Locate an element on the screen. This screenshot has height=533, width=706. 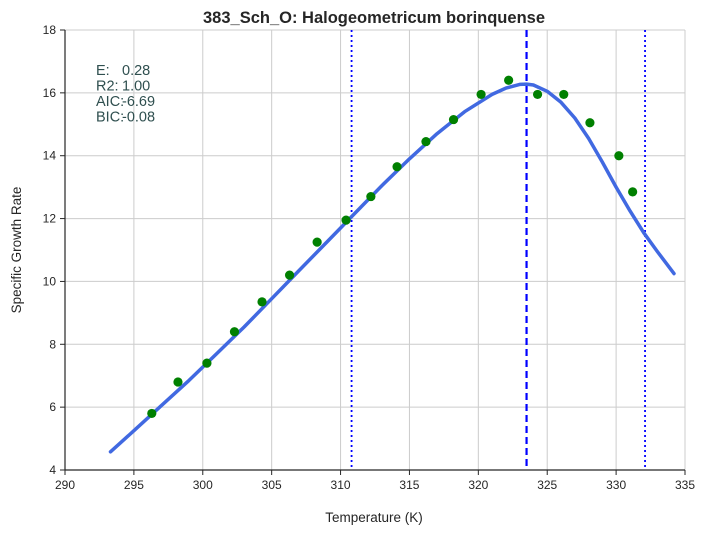
x-tick-label: 305 is located at coordinates (272, 485).